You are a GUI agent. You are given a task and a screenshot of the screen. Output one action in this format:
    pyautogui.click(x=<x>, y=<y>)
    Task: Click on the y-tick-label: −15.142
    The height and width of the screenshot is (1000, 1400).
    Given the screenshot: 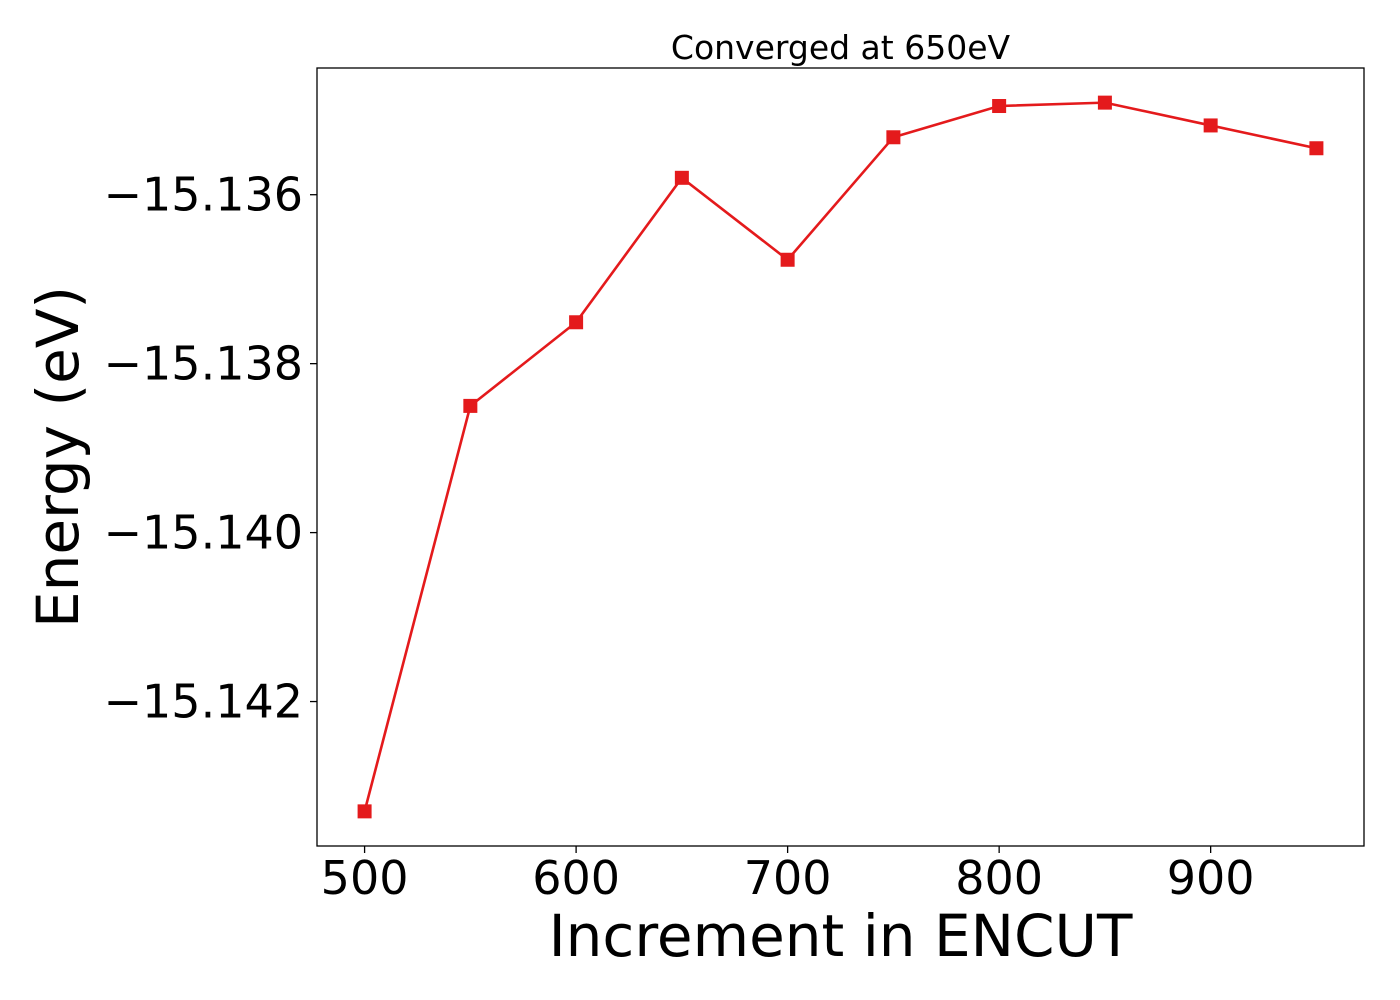 What is the action you would take?
    pyautogui.click(x=204, y=702)
    